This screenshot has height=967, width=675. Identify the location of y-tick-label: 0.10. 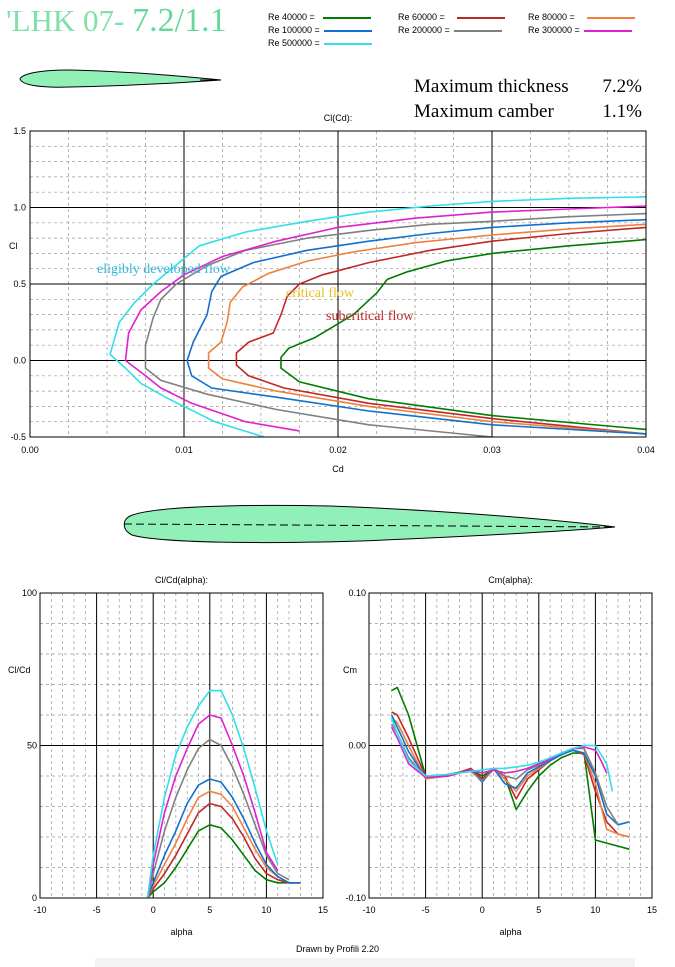
(357, 593).